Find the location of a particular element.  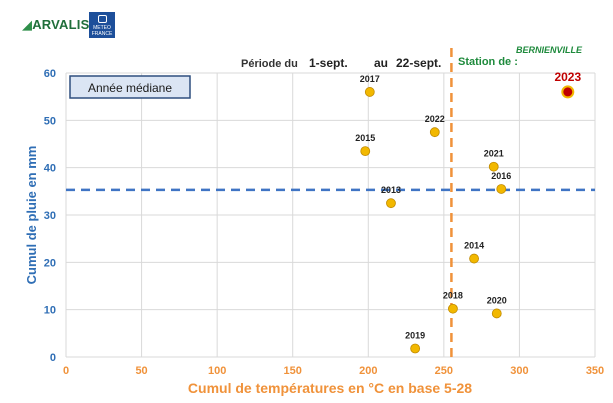

arvalis-logo: ◢ARVALIS is located at coordinates (55, 25).